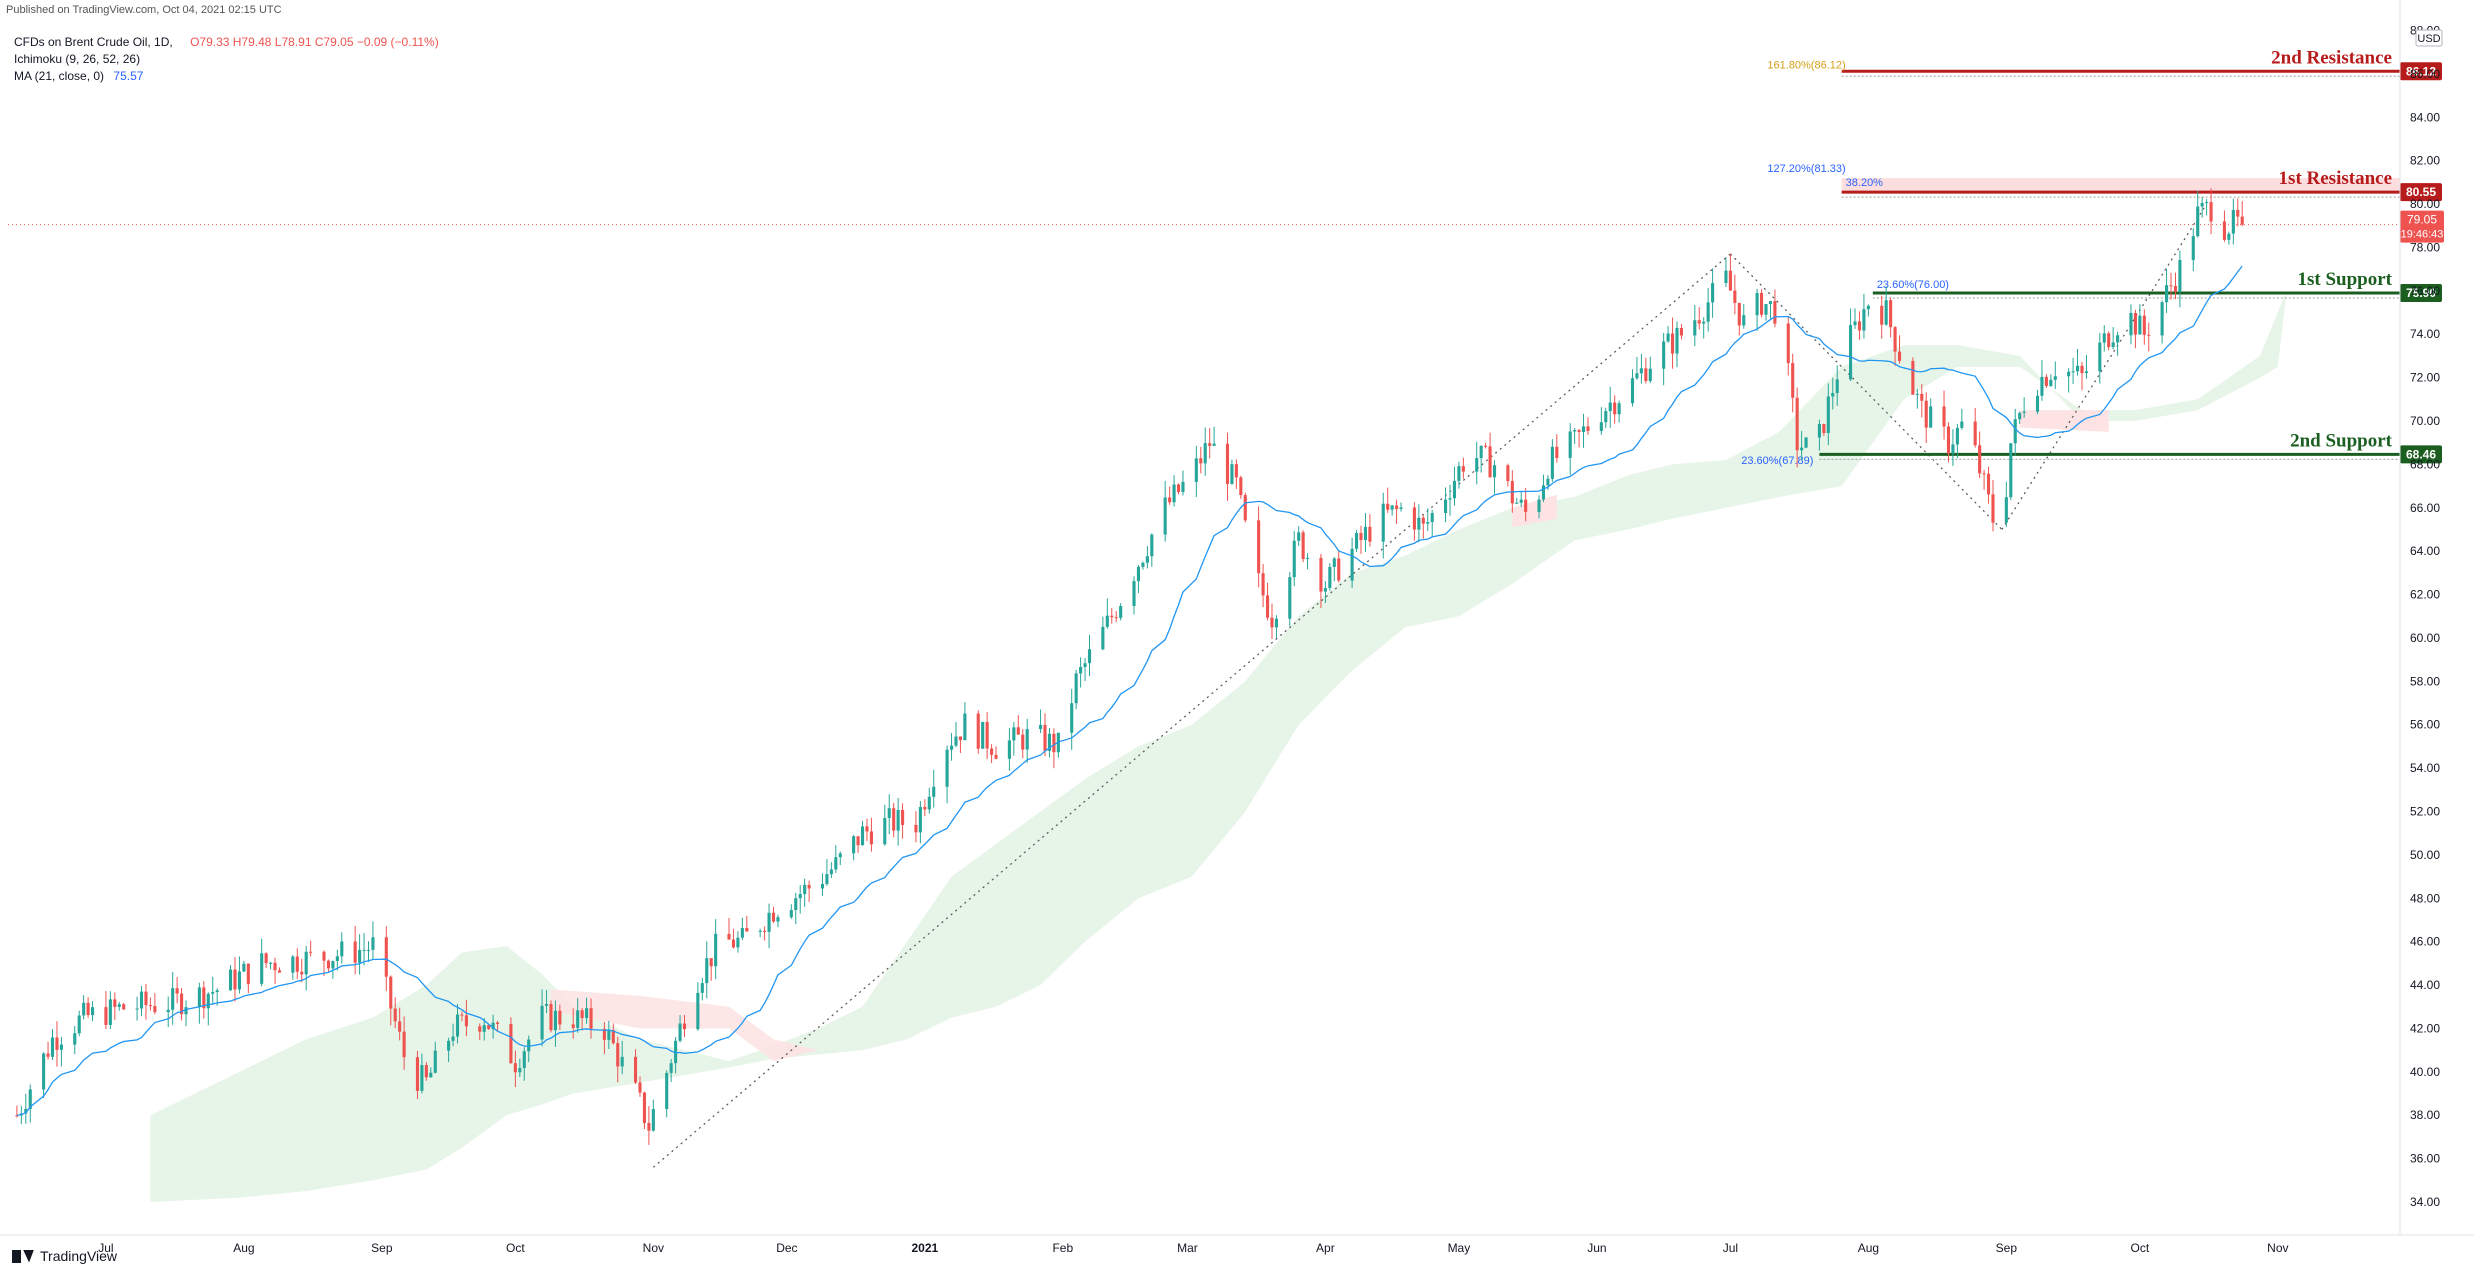 The image size is (2474, 1270). Describe the element at coordinates (59, 76) in the screenshot. I see `ma-label: MA (21, close, 0)` at that location.